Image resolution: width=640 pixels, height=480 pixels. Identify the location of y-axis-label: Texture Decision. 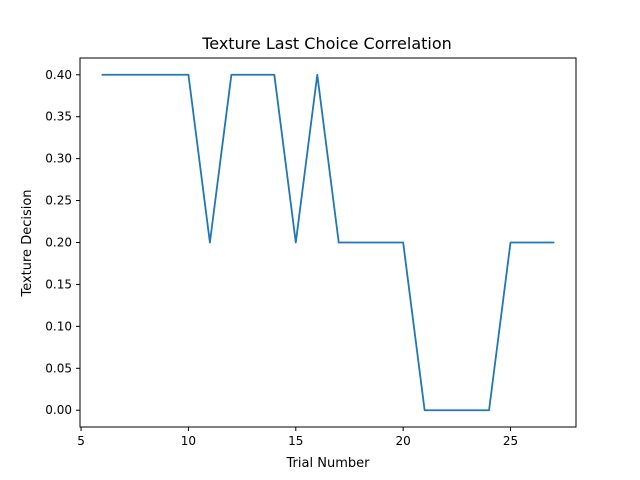
(27, 243).